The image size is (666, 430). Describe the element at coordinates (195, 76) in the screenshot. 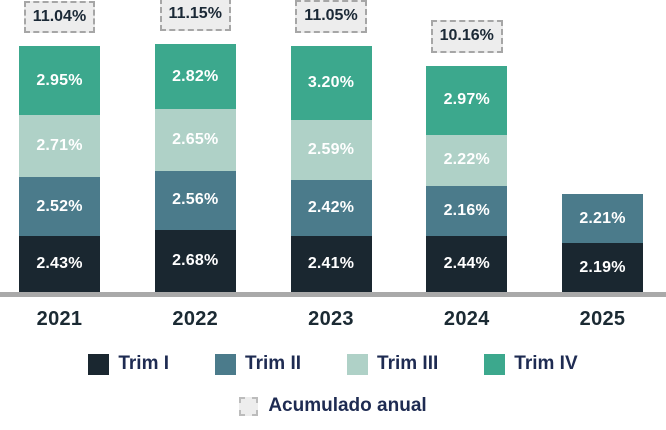

I see `segment-trim-iv-2022: 2.82%` at that location.